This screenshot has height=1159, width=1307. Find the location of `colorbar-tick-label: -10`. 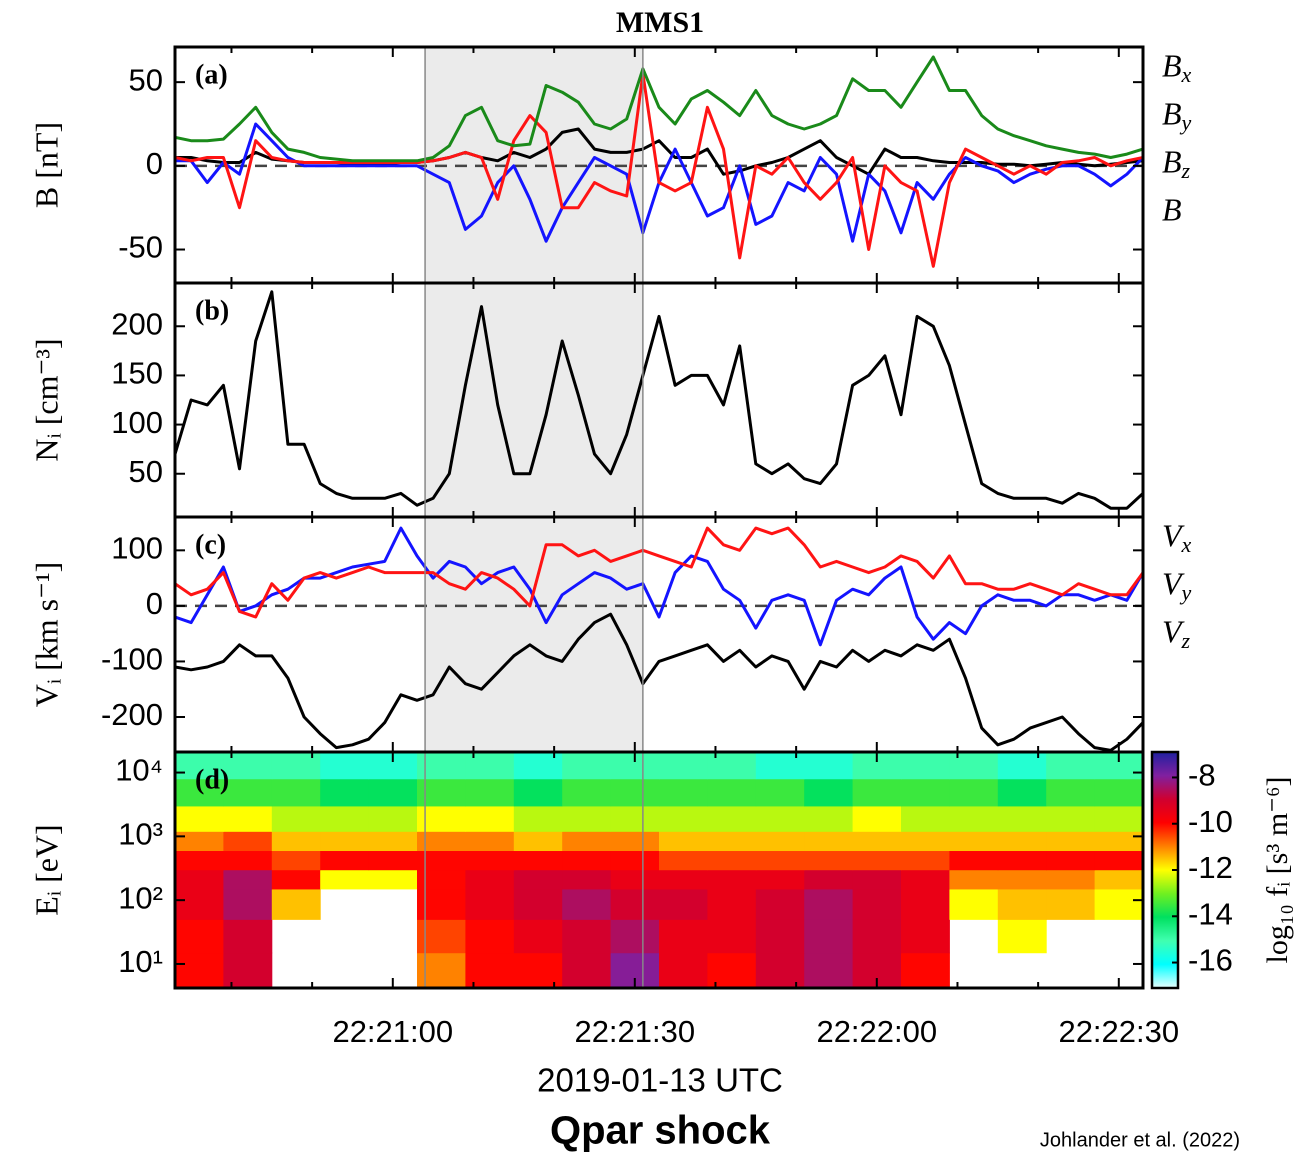

colorbar-tick-label: -10 is located at coordinates (1210, 821).